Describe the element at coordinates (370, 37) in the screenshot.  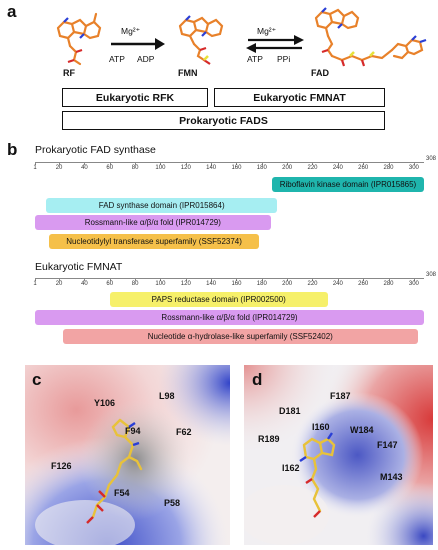
I see `fad-molecule-structure` at that location.